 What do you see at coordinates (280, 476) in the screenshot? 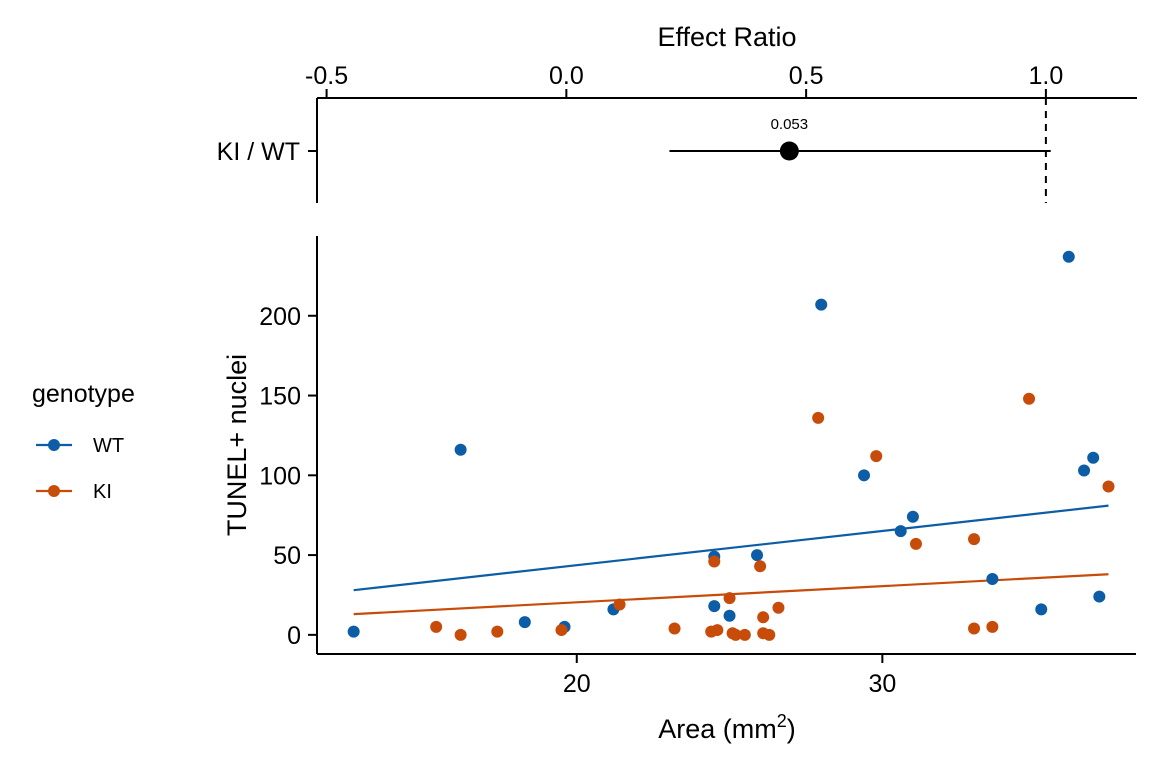
I see `scatter-y-tick-label: 100` at bounding box center [280, 476].